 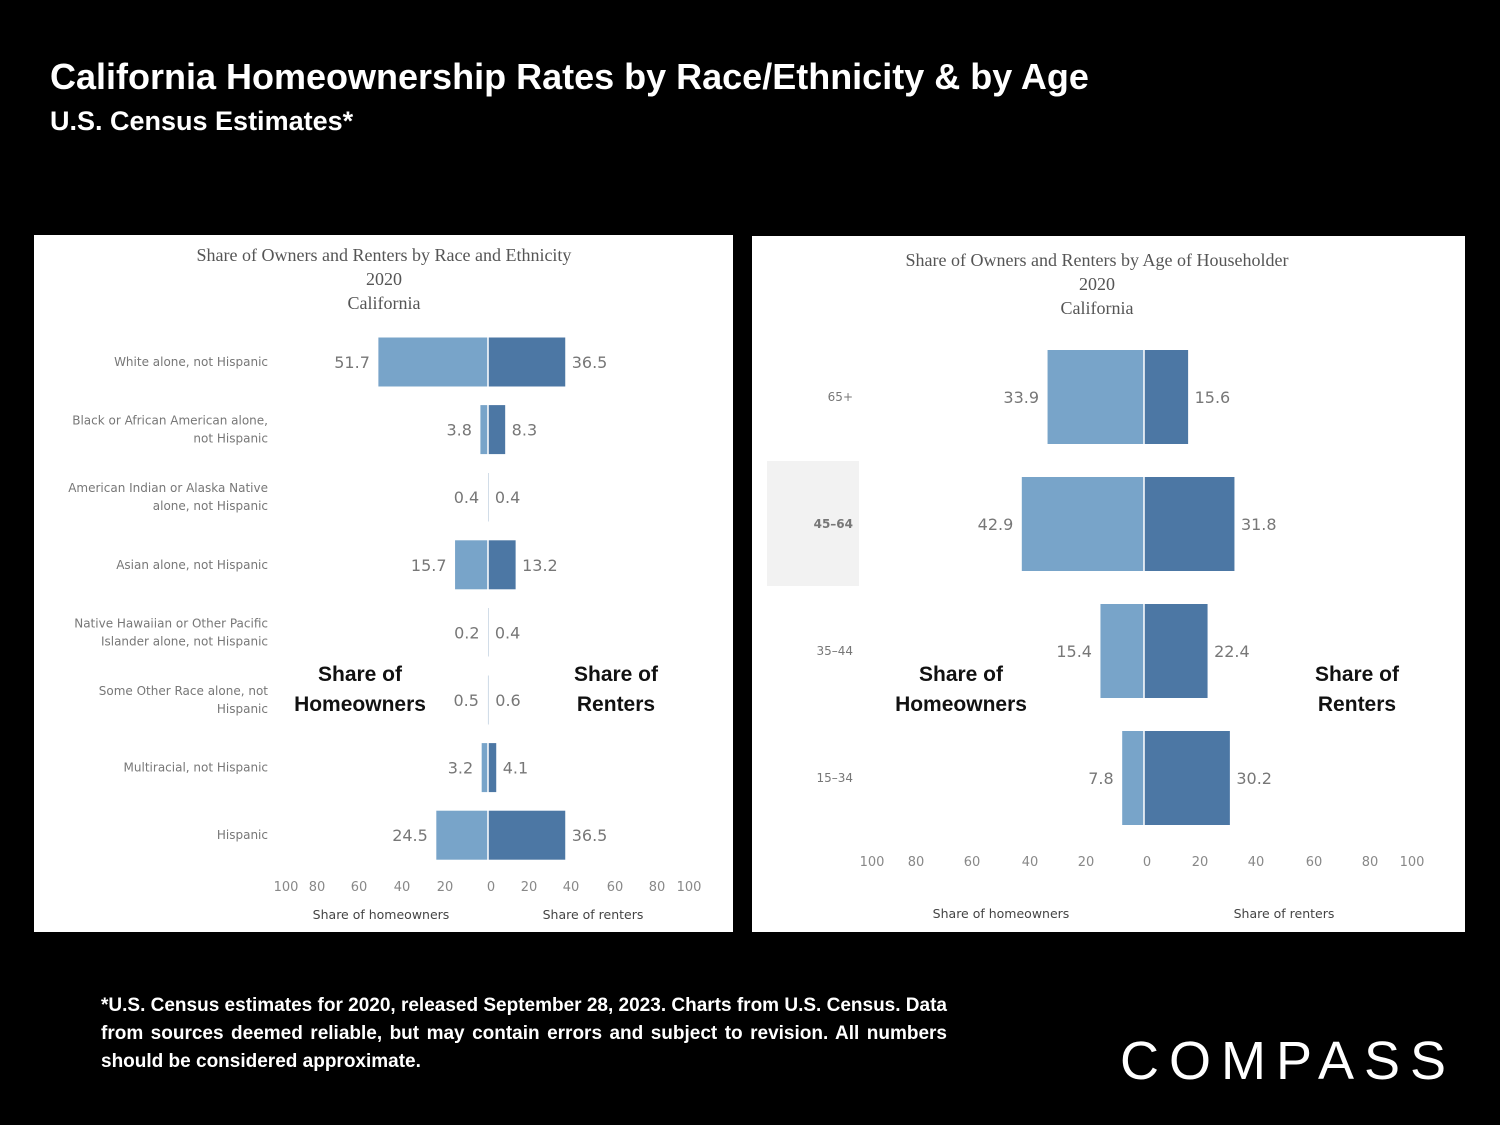 I want to click on category-label: 15–34, so click(x=834, y=778).